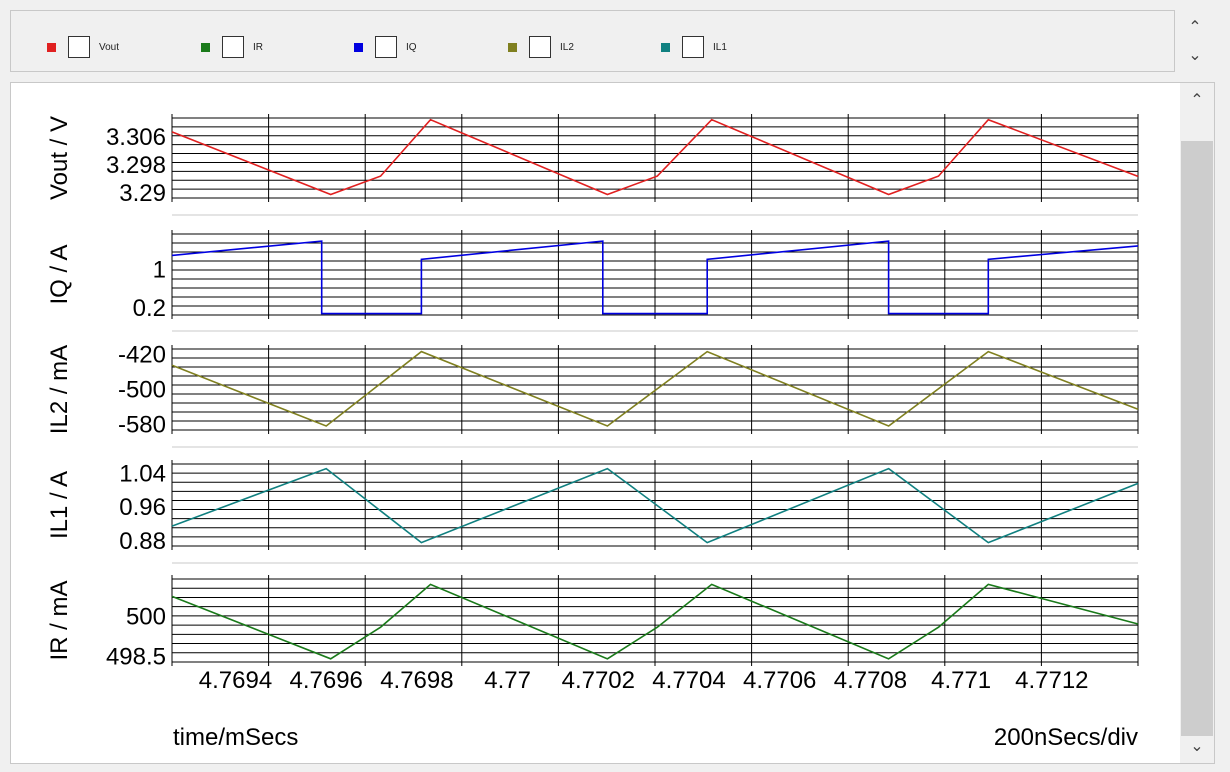 This screenshot has width=1230, height=772. What do you see at coordinates (142, 193) in the screenshot?
I see `y-tick-label: 3.29` at bounding box center [142, 193].